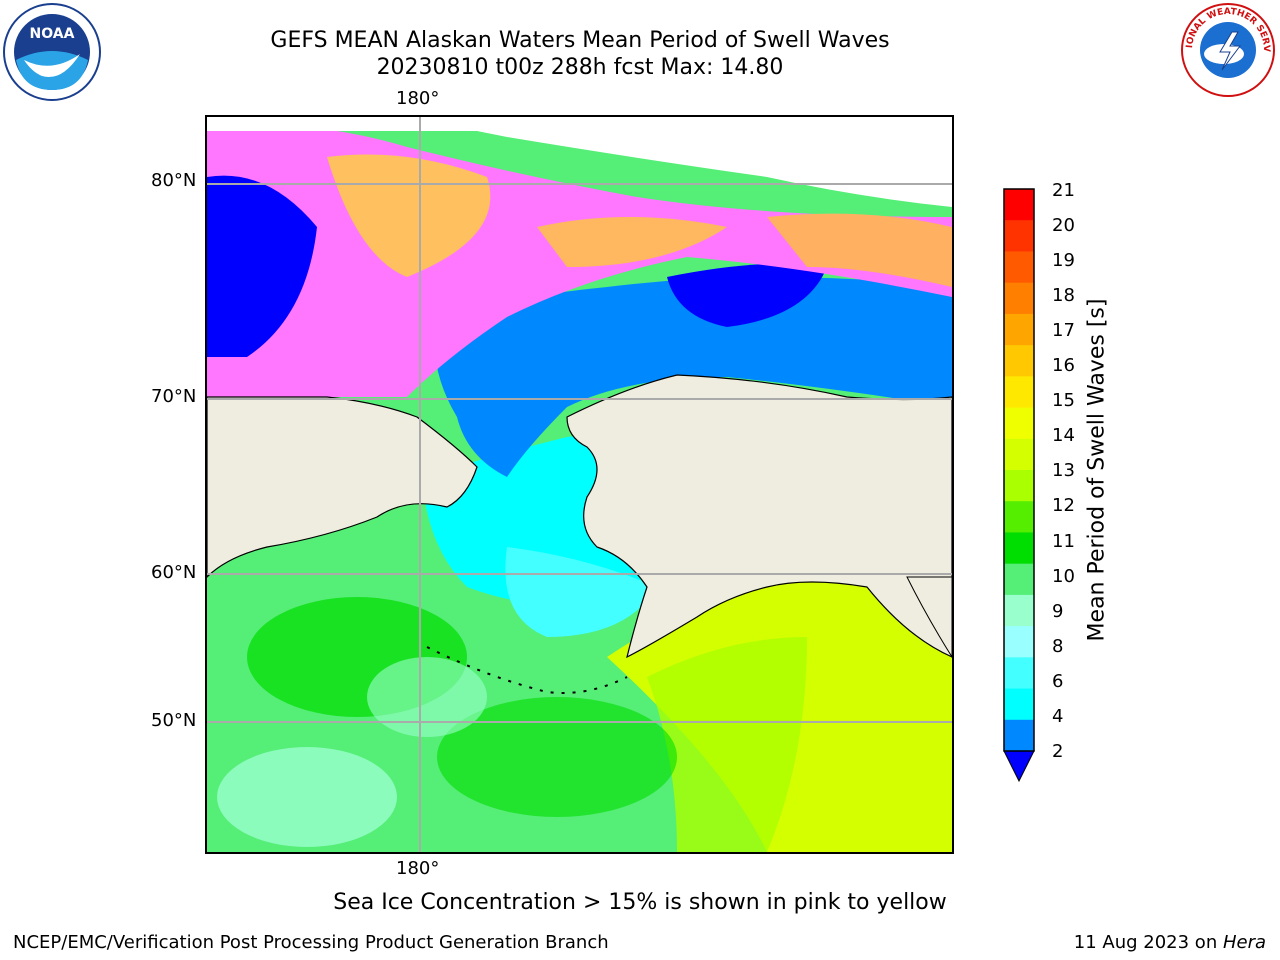  Describe the element at coordinates (1063, 260) in the screenshot. I see `colorbar-tick-19: 19` at that location.